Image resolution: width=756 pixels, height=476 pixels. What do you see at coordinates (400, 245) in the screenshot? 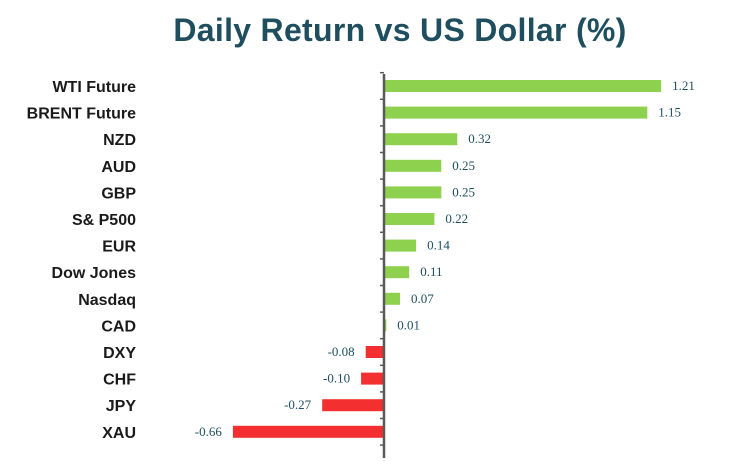
I see `bar-eur` at bounding box center [400, 245].